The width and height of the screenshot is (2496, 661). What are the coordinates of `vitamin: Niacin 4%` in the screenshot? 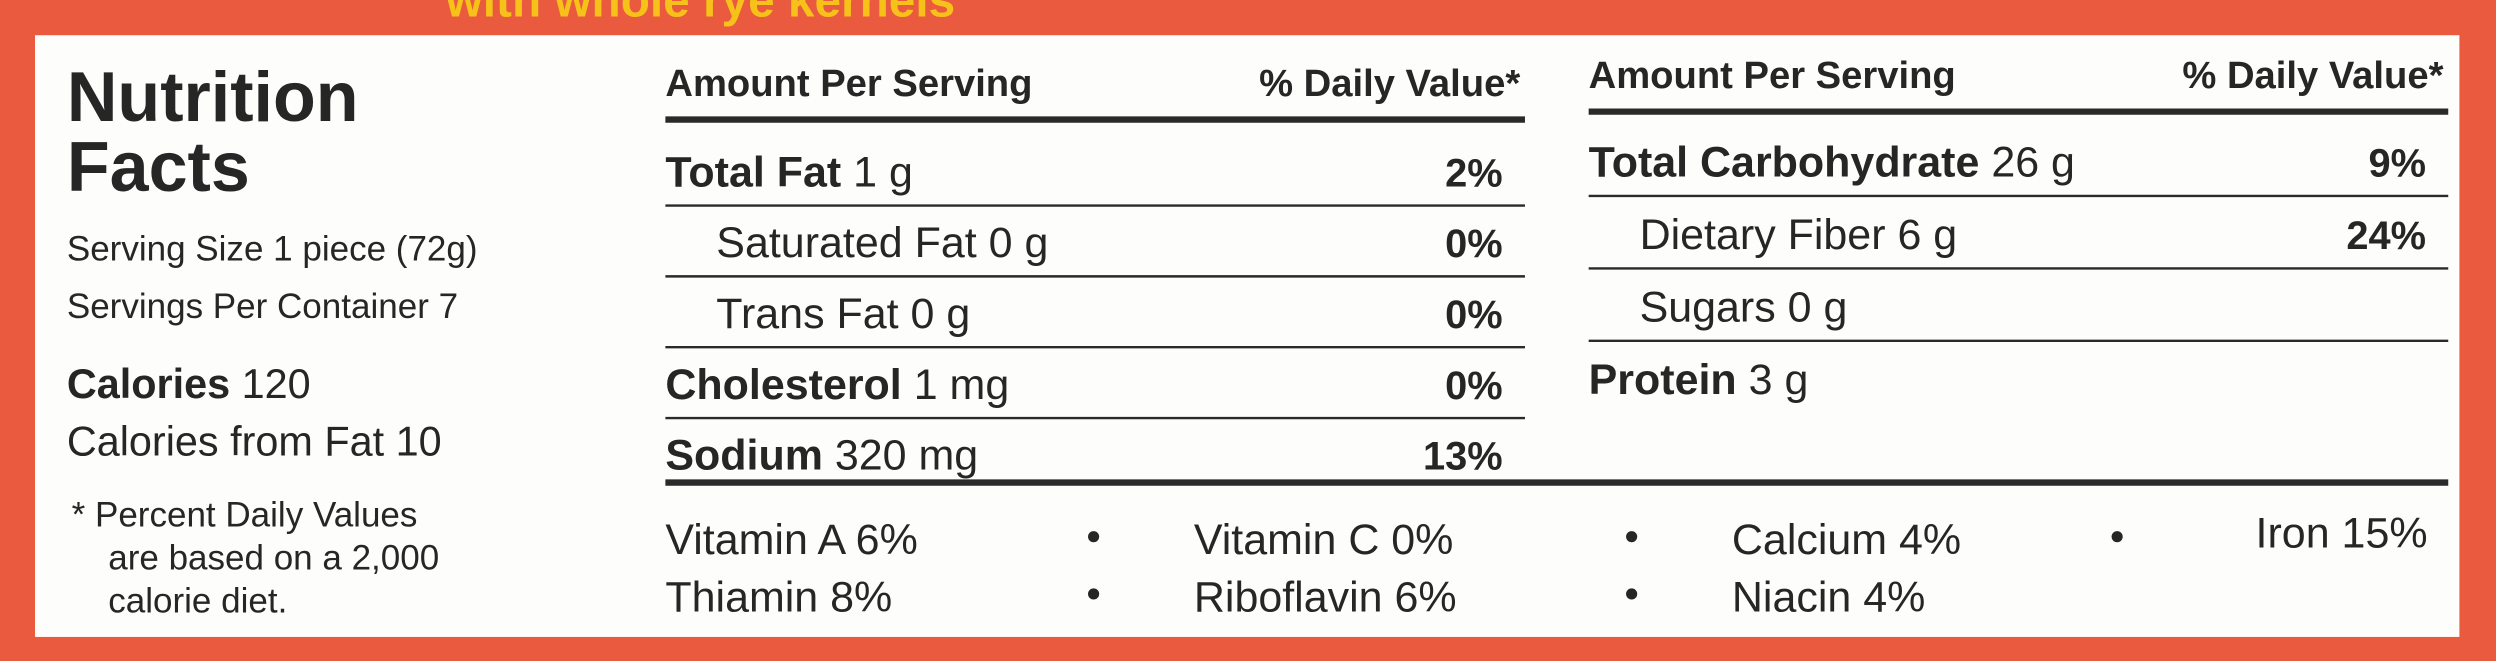 It's located at (1828, 598).